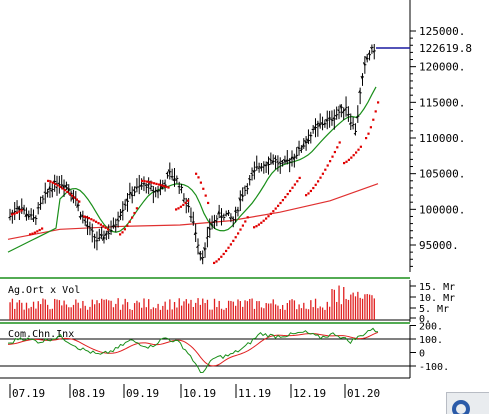 The height and width of the screenshot is (418, 489). What do you see at coordinates (442, 31) in the screenshot?
I see `price-tick-label: 125000.` at bounding box center [442, 31].